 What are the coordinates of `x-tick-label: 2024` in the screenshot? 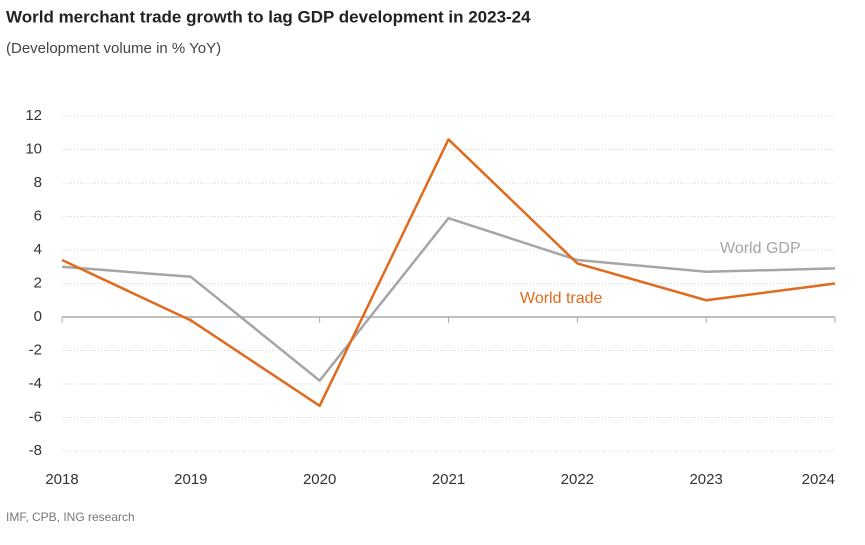 It's located at (818, 479).